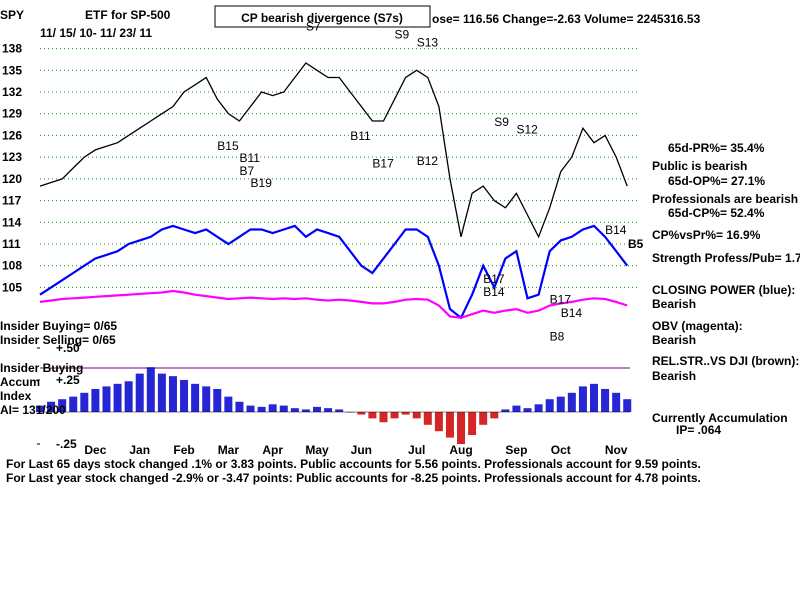  What do you see at coordinates (68, 380) in the screenshot?
I see `y-tick-label: +.25` at bounding box center [68, 380].